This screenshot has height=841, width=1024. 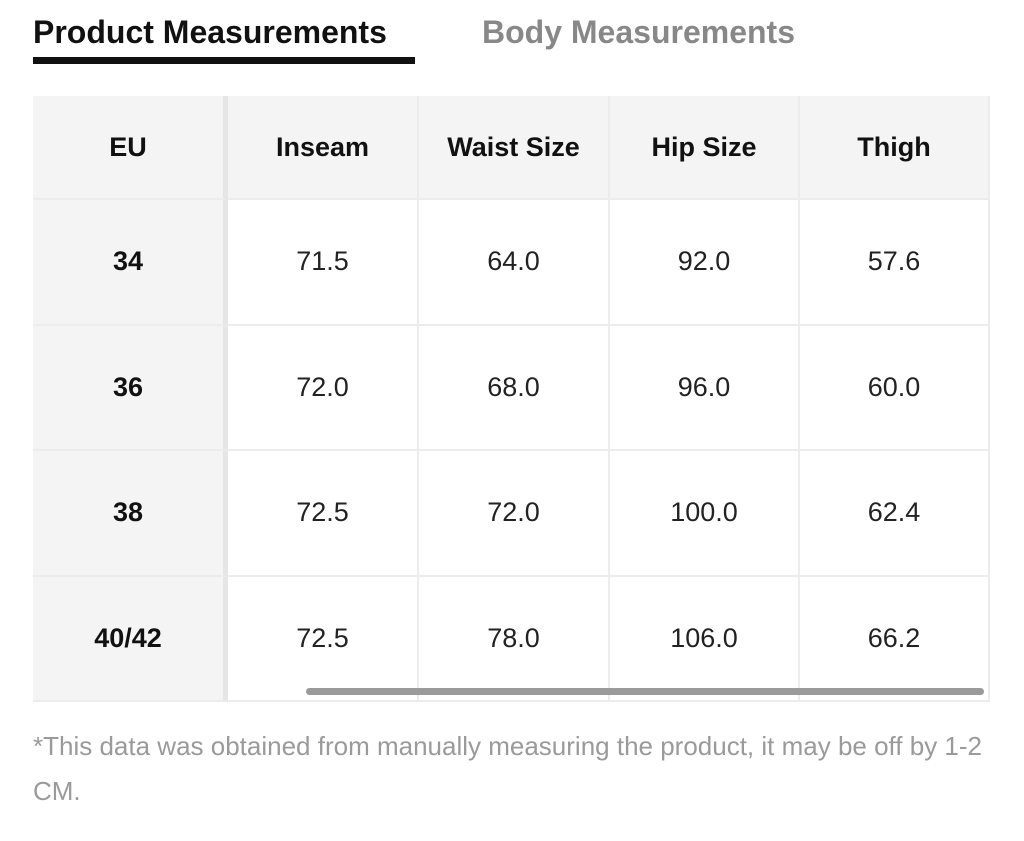 I want to click on table-cell: 62.4, so click(x=895, y=514).